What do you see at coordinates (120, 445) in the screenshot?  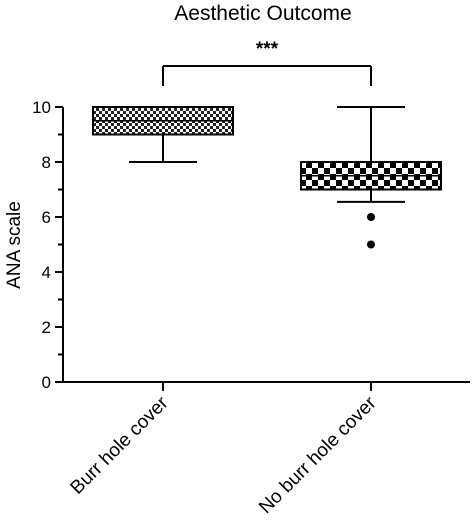 I see `x-category-label: Burr hole cover` at bounding box center [120, 445].